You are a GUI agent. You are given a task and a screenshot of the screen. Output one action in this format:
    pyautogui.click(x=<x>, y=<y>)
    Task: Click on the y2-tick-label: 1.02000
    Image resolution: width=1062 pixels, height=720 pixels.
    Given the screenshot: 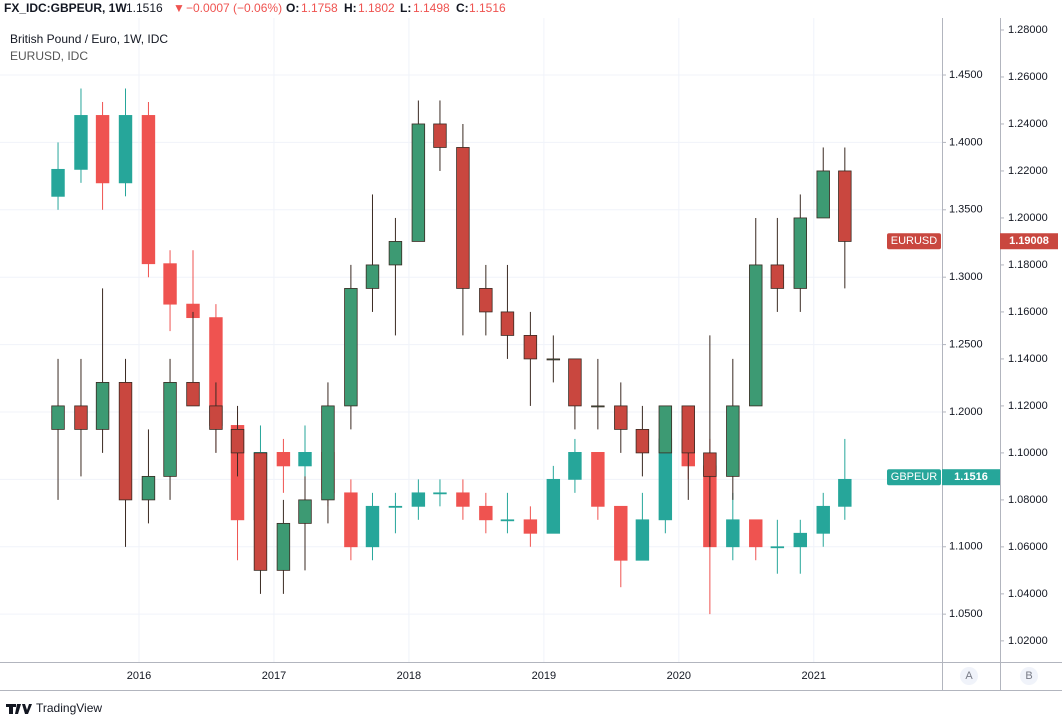 What is the action you would take?
    pyautogui.click(x=1028, y=641)
    